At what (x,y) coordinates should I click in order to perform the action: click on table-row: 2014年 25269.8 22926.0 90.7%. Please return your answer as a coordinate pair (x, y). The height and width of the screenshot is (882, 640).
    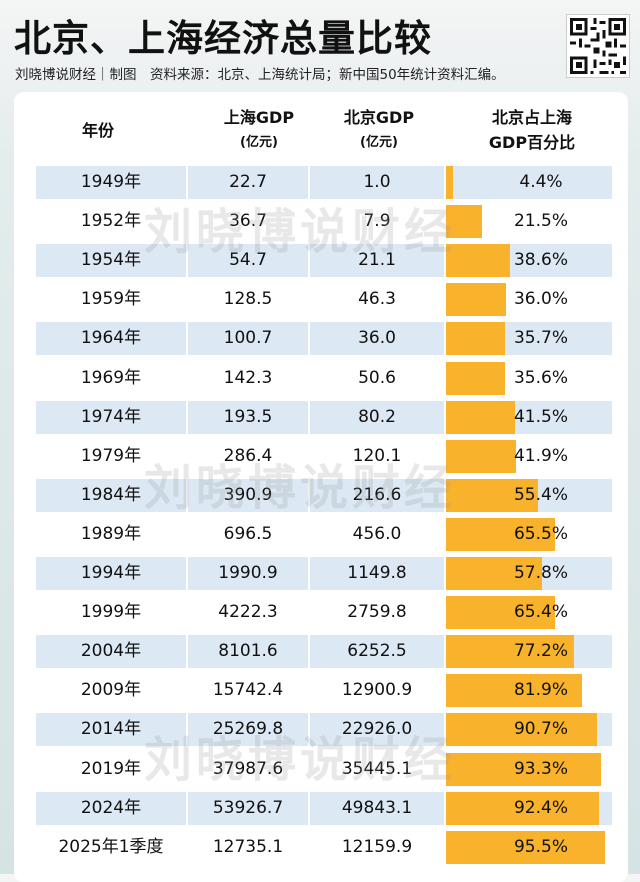
    Looking at the image, I should click on (321, 730).